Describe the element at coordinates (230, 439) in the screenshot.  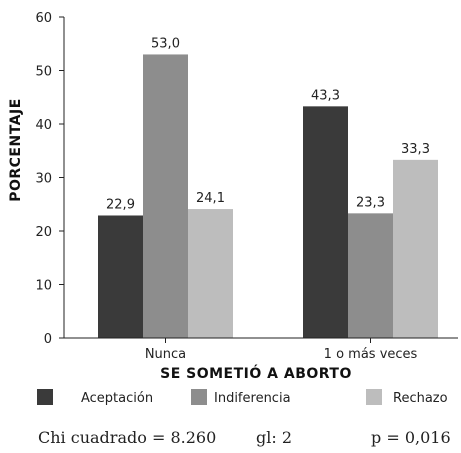
I see `statistics-footer: Chi cuadrado = 8.260 gl: 2 p = 0,016` at that location.